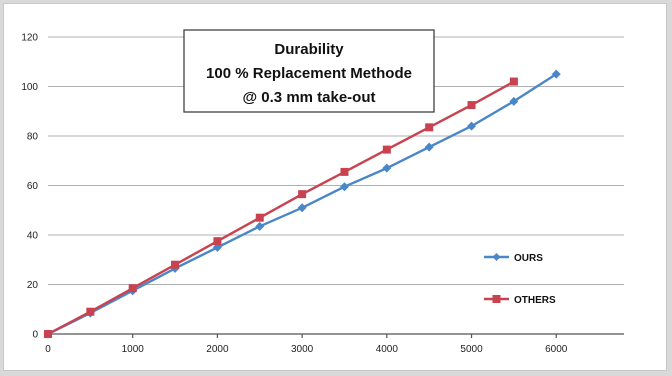 The height and width of the screenshot is (376, 672). What do you see at coordinates (217, 349) in the screenshot?
I see `x-tick-label: 2000` at bounding box center [217, 349].